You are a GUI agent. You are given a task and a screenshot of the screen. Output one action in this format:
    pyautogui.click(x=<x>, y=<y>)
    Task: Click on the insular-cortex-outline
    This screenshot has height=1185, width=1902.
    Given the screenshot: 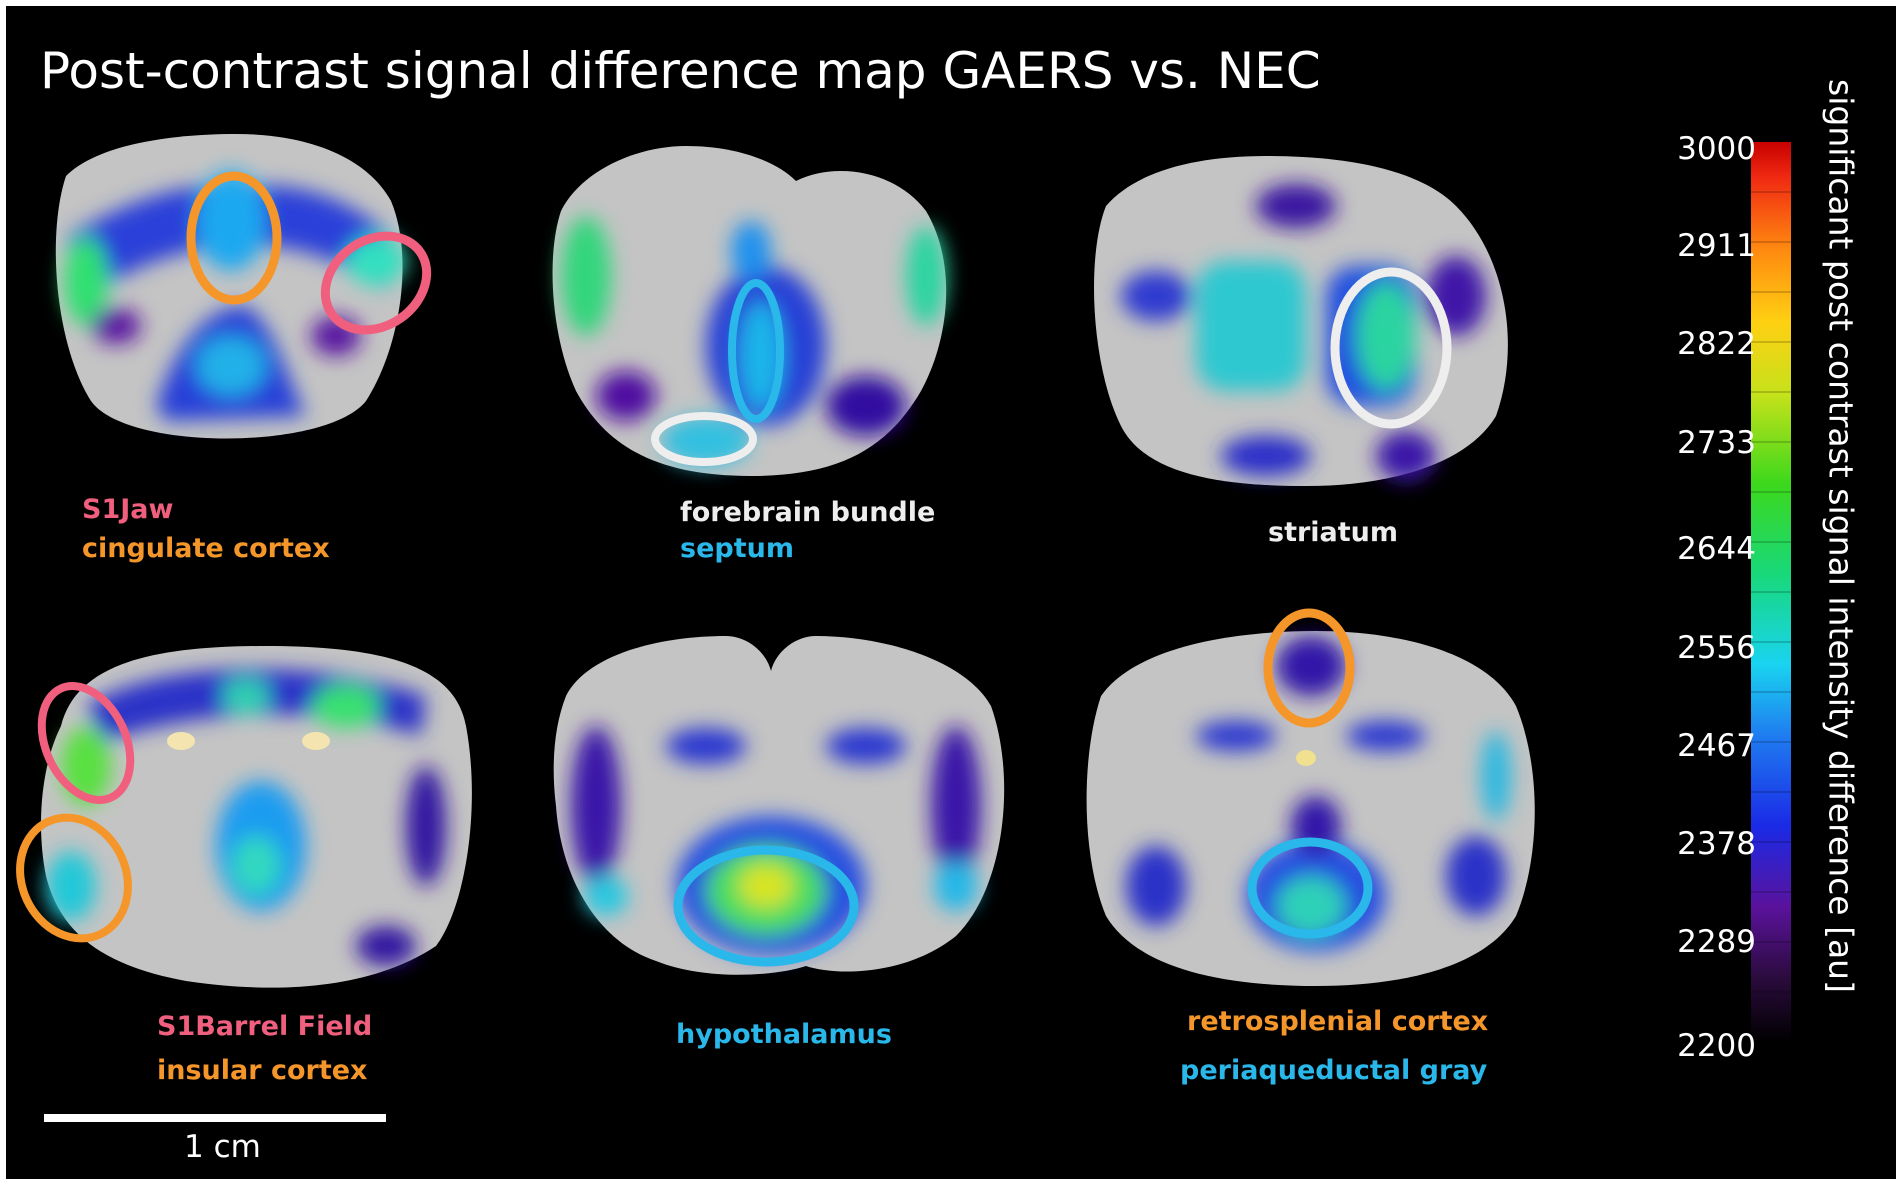 What is the action you would take?
    pyautogui.click(x=74, y=878)
    